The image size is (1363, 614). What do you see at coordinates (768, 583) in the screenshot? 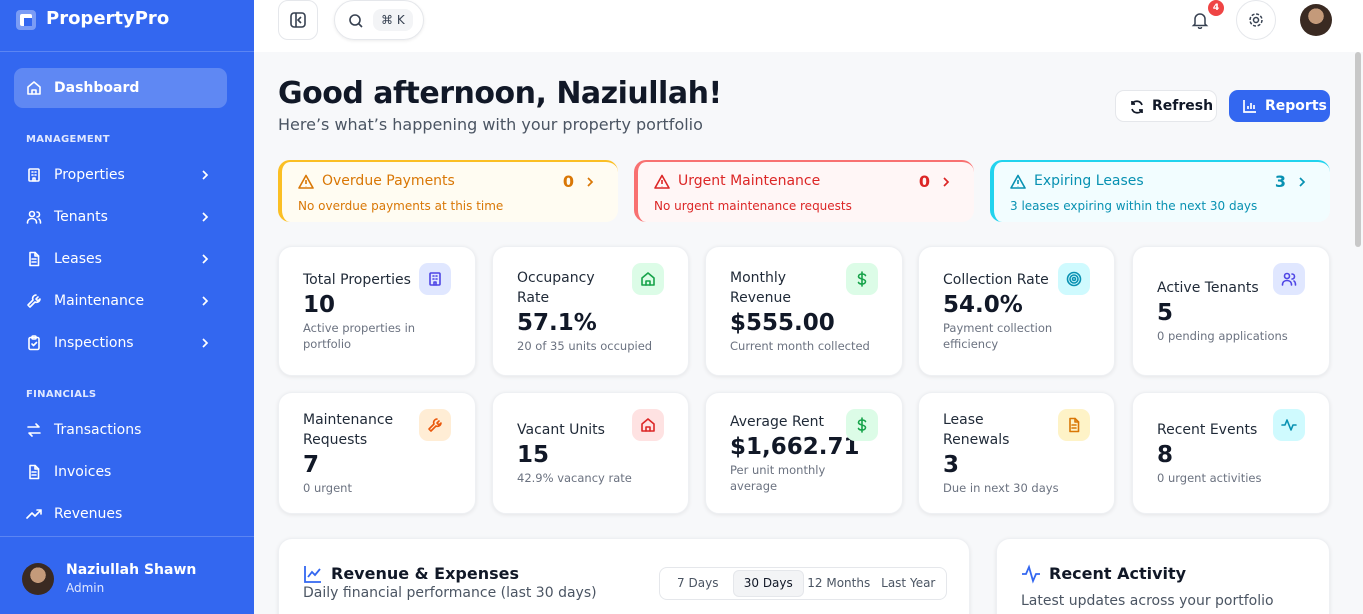
I see `range-tab: 30 Days` at bounding box center [768, 583].